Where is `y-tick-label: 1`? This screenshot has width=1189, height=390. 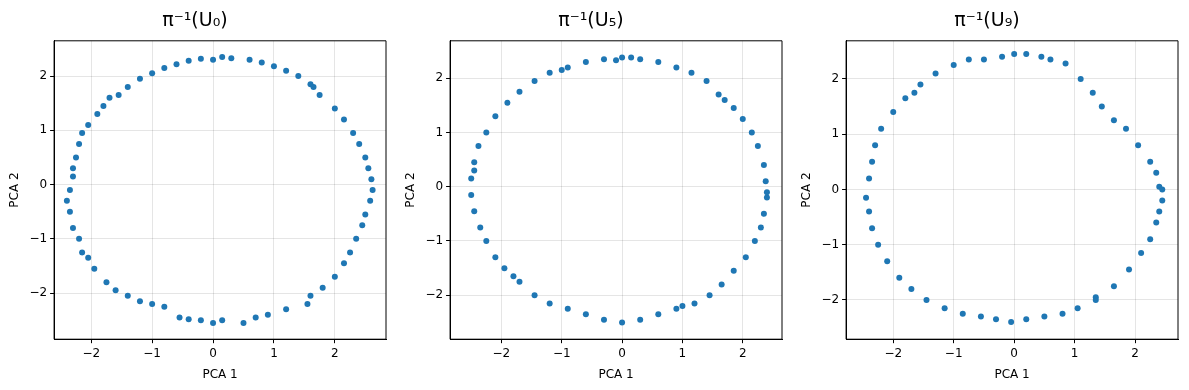
y-tick-label: 1 is located at coordinates (835, 133).